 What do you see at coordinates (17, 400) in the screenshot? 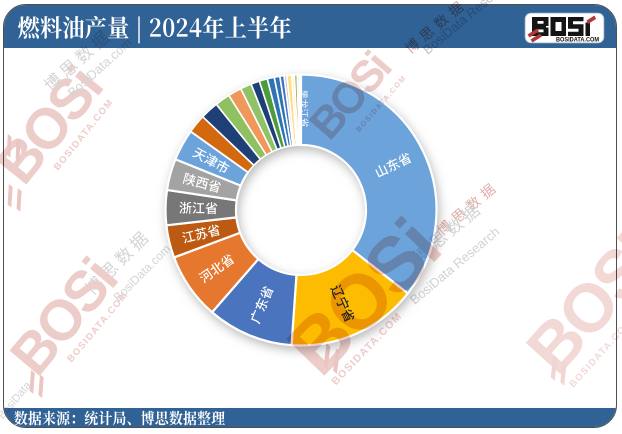
I see `svg-text: BosiData` at bounding box center [17, 400].